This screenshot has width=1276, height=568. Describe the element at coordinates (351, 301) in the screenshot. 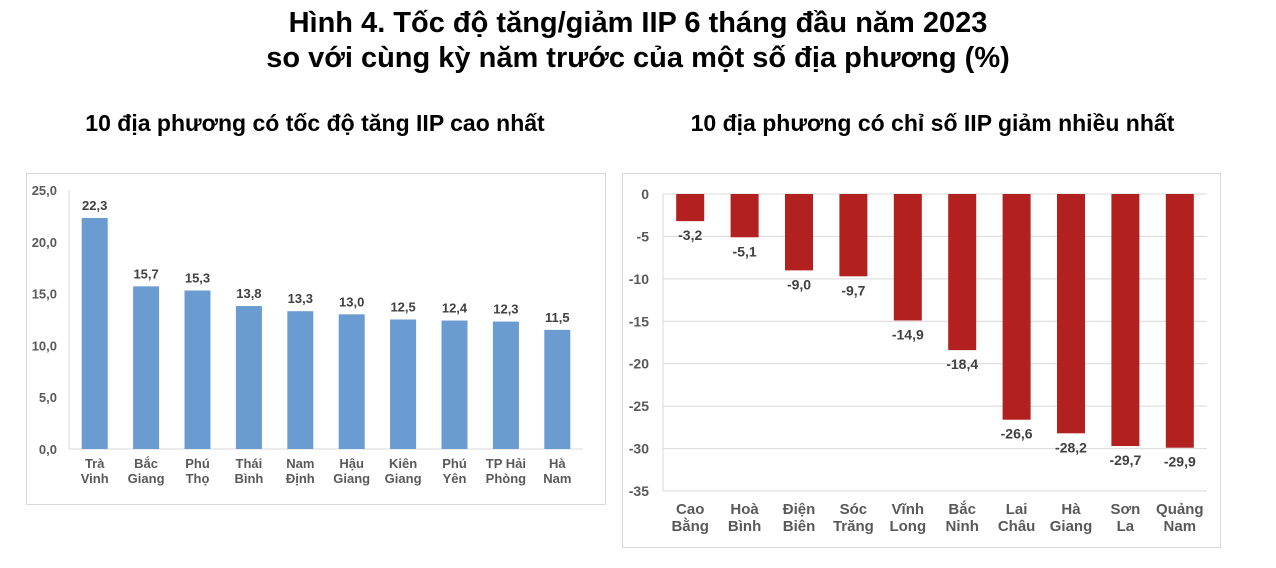

I see `left-bar-value-label: 13,0` at that location.